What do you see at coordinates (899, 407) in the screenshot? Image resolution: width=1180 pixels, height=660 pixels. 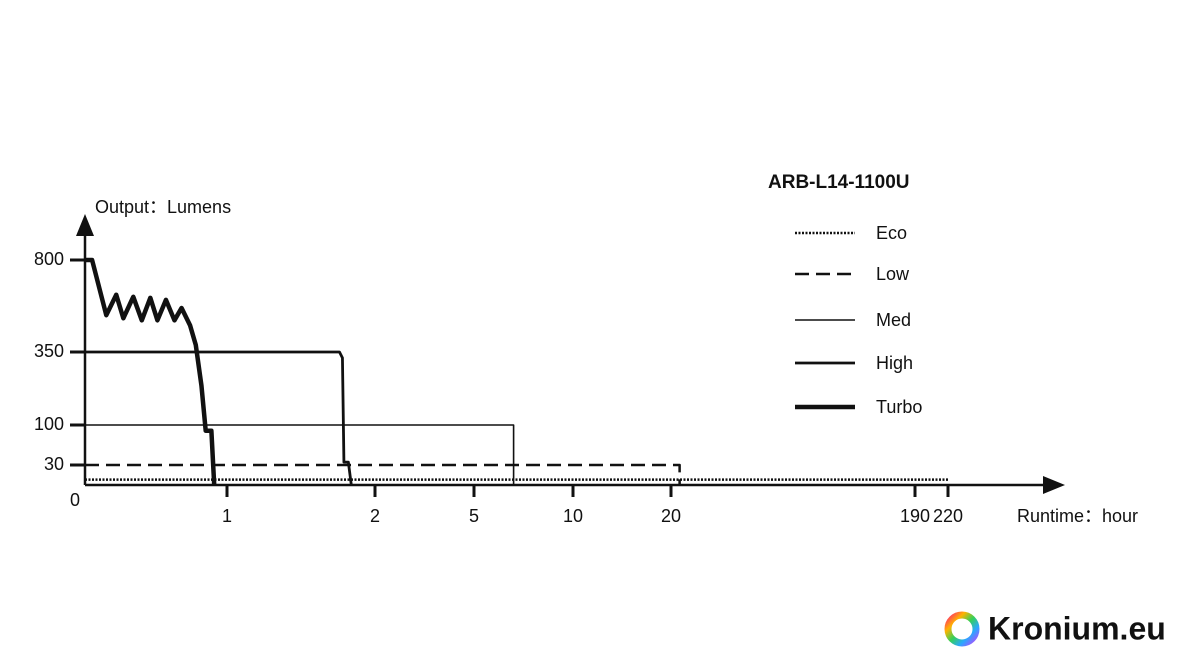 I see `legend-label: Turbo` at bounding box center [899, 407].